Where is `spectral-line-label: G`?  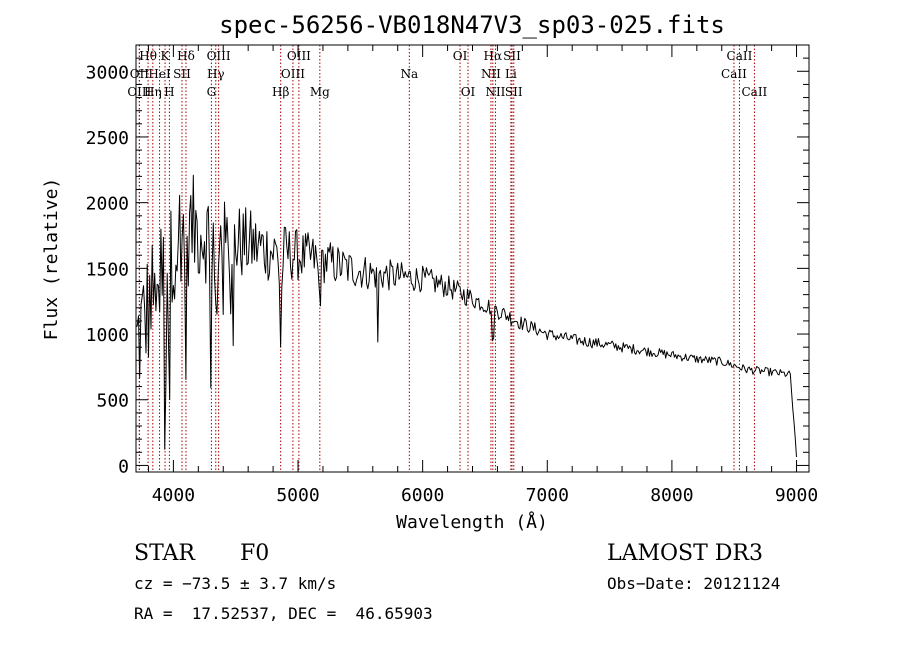
spectral-line-label: G is located at coordinates (212, 92).